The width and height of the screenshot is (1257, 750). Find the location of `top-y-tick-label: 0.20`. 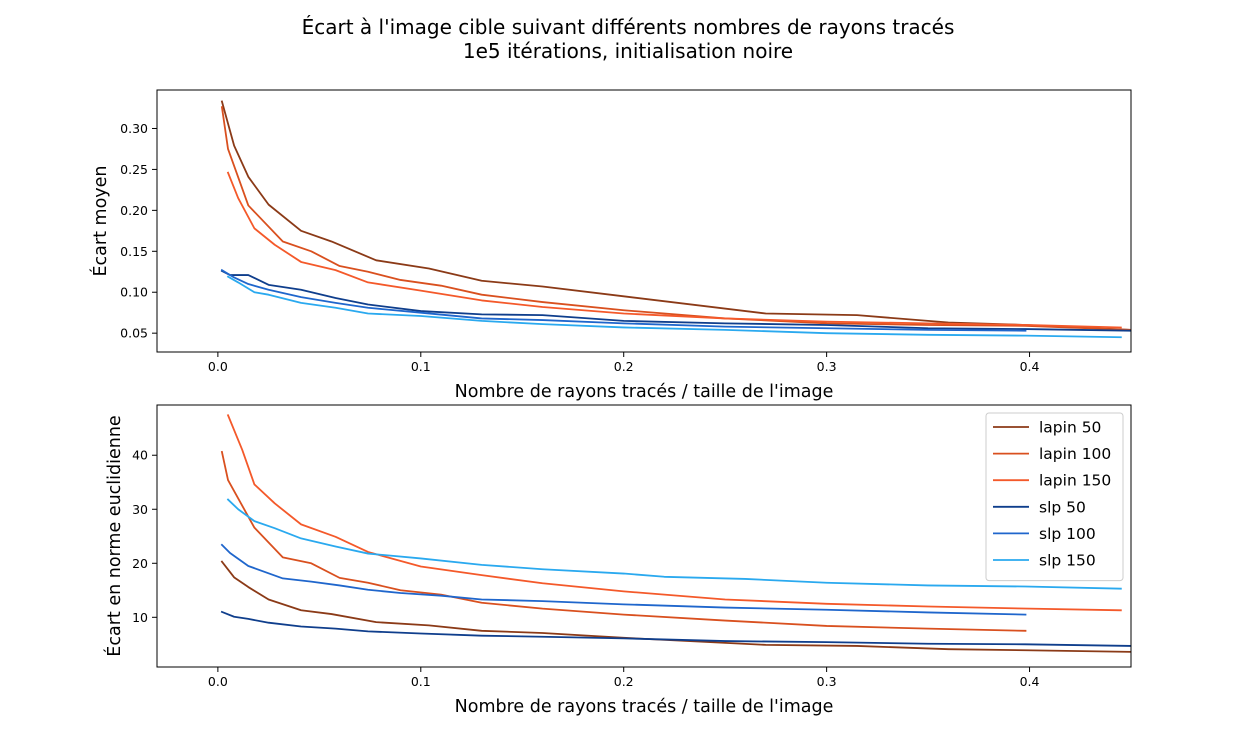

top-y-tick-label: 0.20 is located at coordinates (134, 210).